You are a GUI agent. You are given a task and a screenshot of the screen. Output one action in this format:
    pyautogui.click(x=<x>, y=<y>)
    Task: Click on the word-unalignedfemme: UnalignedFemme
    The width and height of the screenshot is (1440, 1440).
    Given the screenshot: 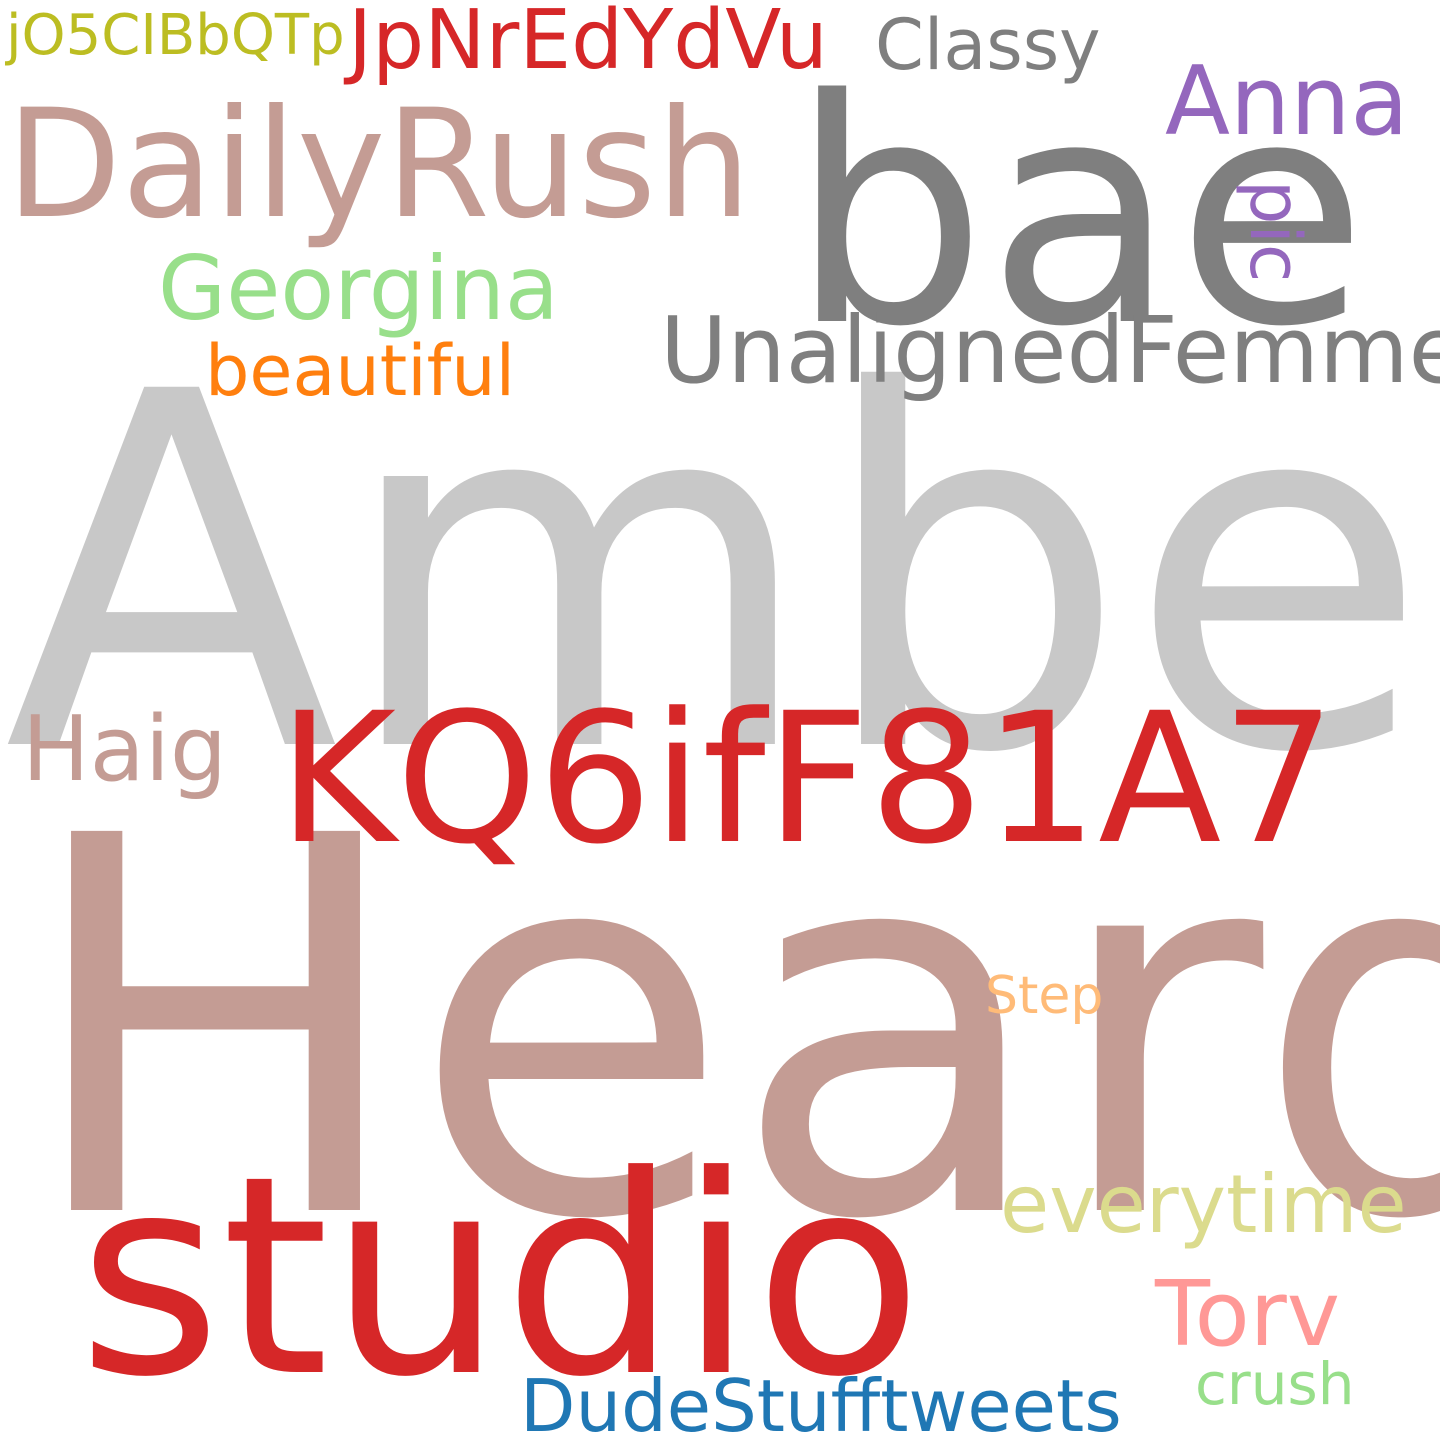 What is the action you would take?
    pyautogui.click(x=1050, y=350)
    